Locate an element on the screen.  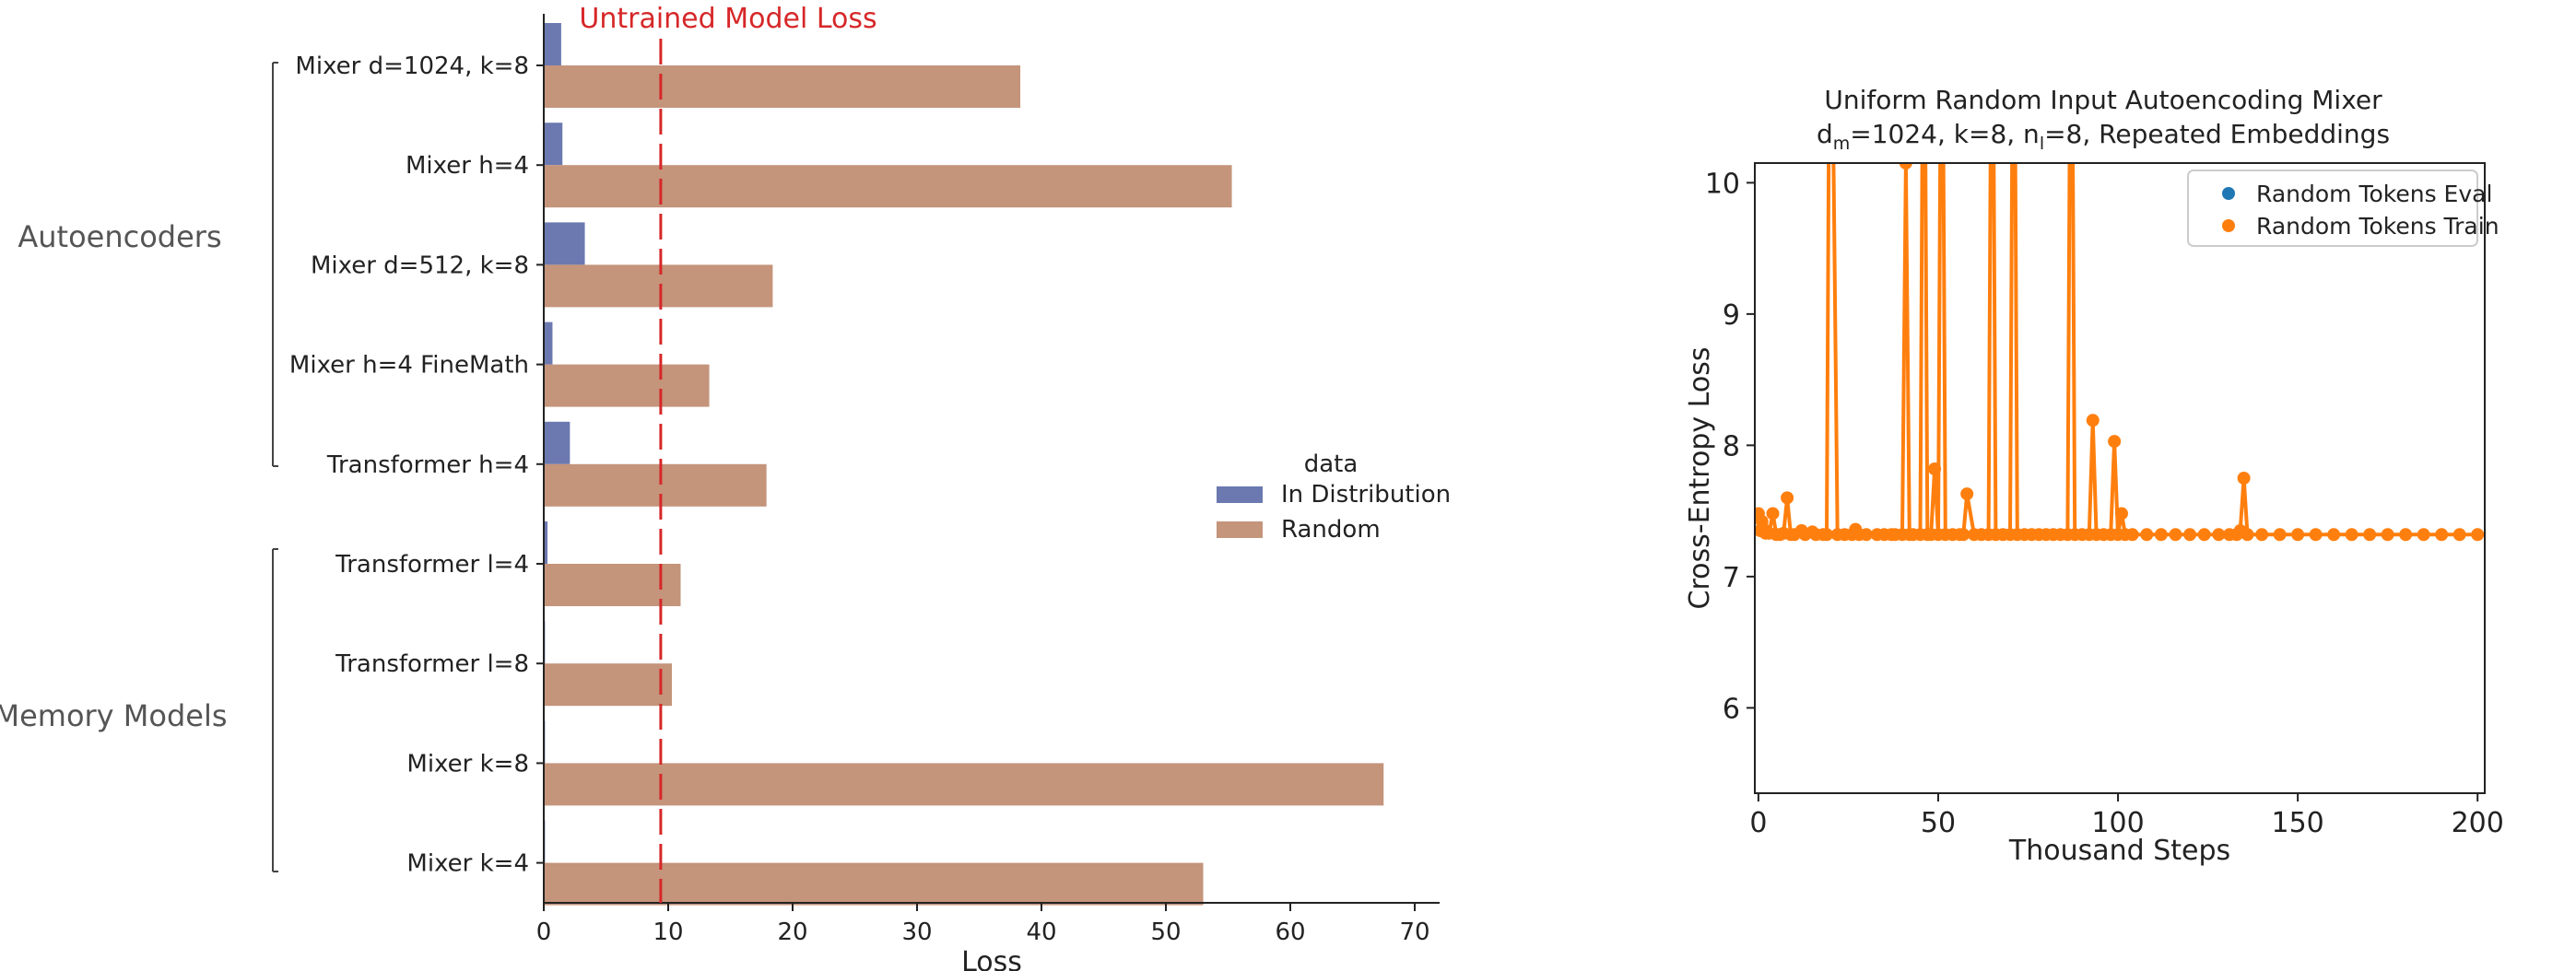
y-axis-label: Cross-Entropy Loss is located at coordinates (1700, 478).